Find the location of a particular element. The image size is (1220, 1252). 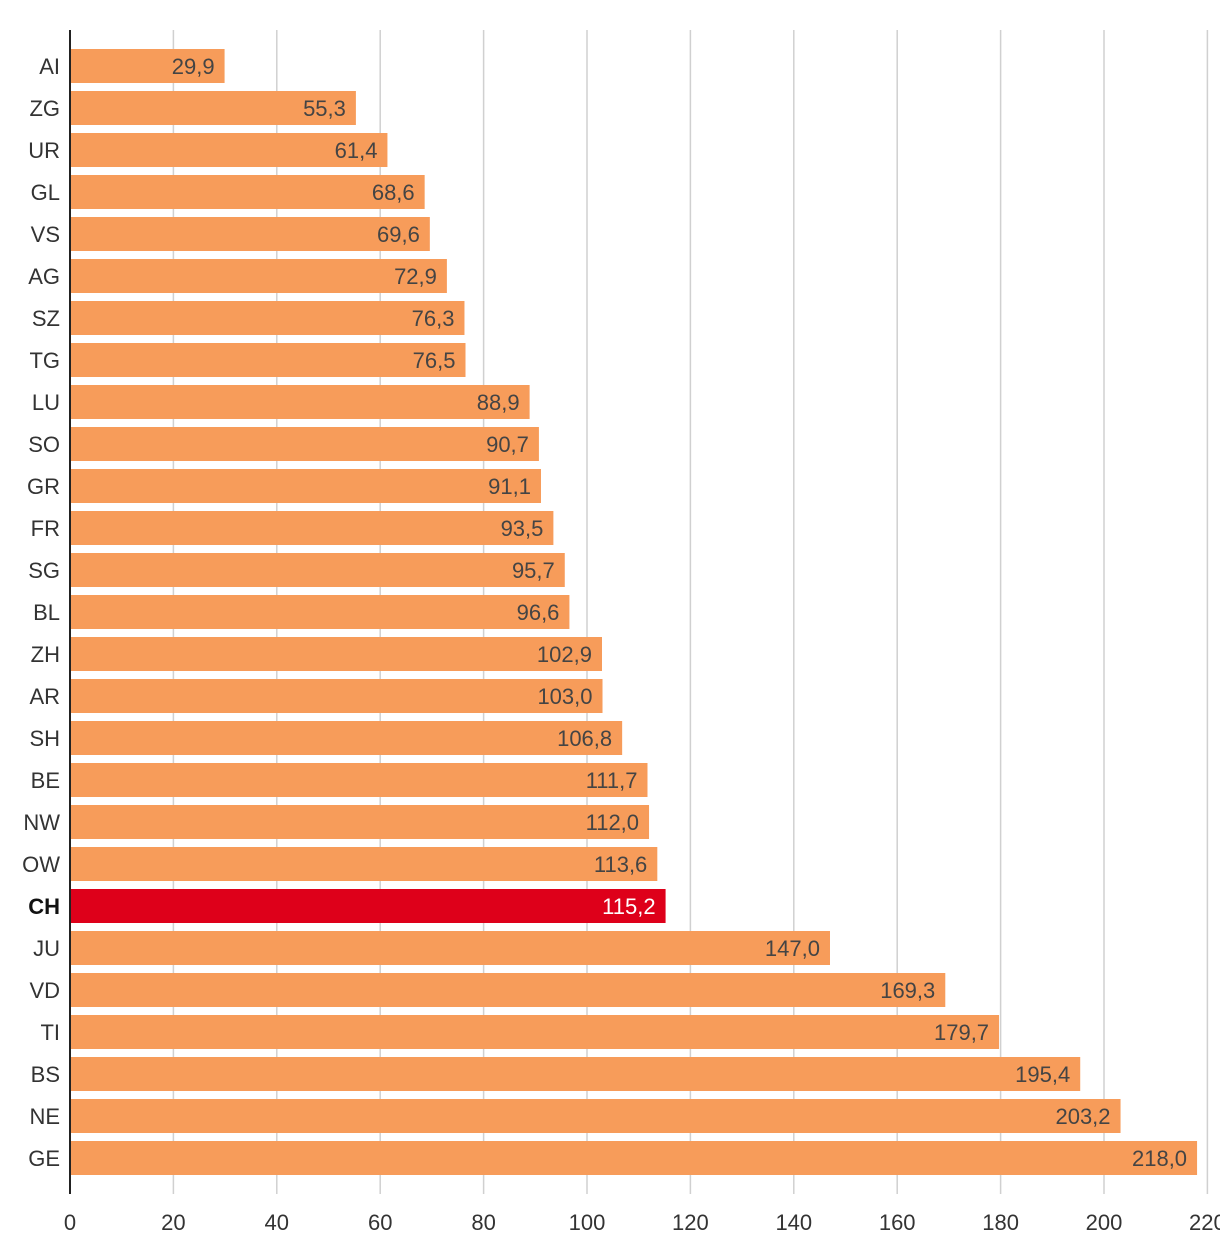

category-label-lu: LU is located at coordinates (46, 402).